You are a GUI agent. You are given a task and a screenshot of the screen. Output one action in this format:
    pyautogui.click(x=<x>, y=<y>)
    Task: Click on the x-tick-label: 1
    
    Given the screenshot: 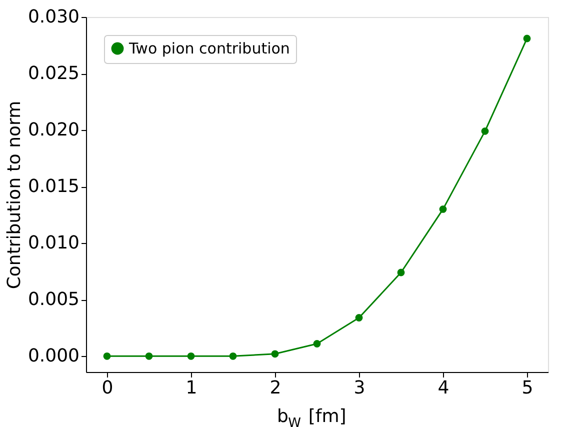 What is the action you would take?
    pyautogui.click(x=192, y=388)
    